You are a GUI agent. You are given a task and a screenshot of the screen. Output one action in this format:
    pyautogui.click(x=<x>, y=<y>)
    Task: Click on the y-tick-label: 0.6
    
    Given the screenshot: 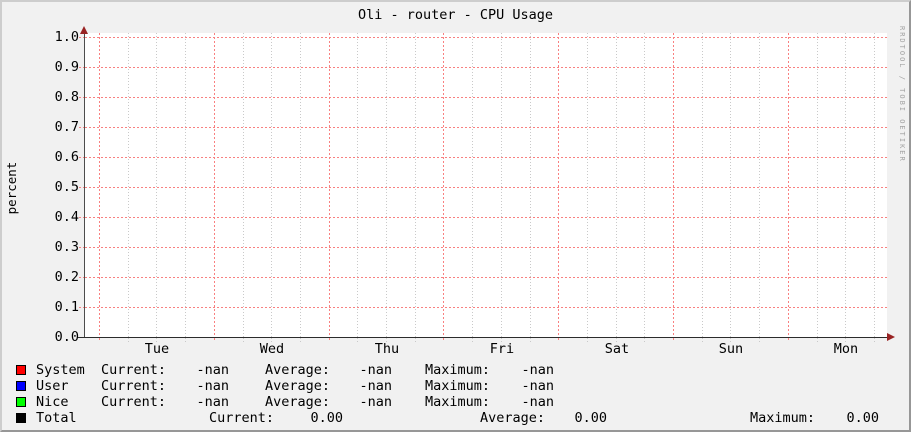 What is the action you would take?
    pyautogui.click(x=66, y=157)
    